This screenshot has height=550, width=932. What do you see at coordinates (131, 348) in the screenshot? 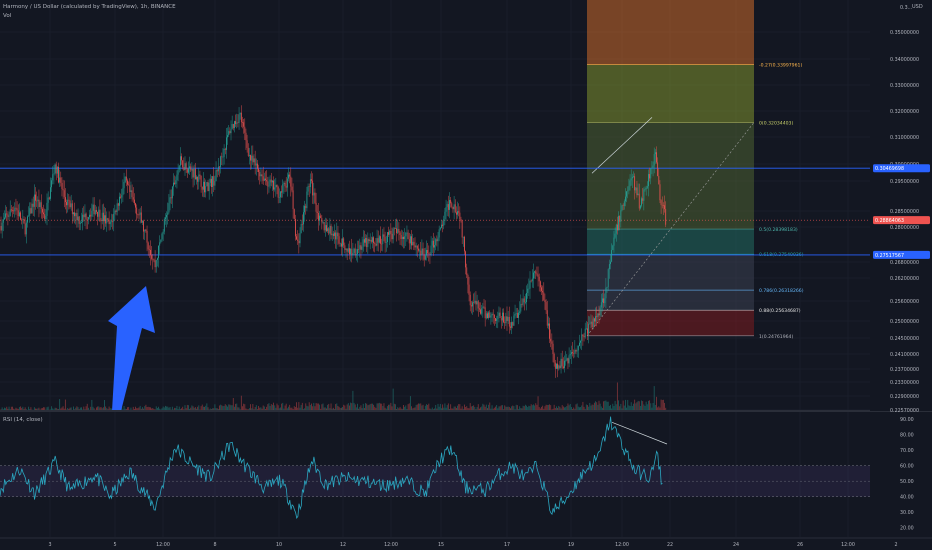
I see `up-arrow-annotation` at bounding box center [131, 348].